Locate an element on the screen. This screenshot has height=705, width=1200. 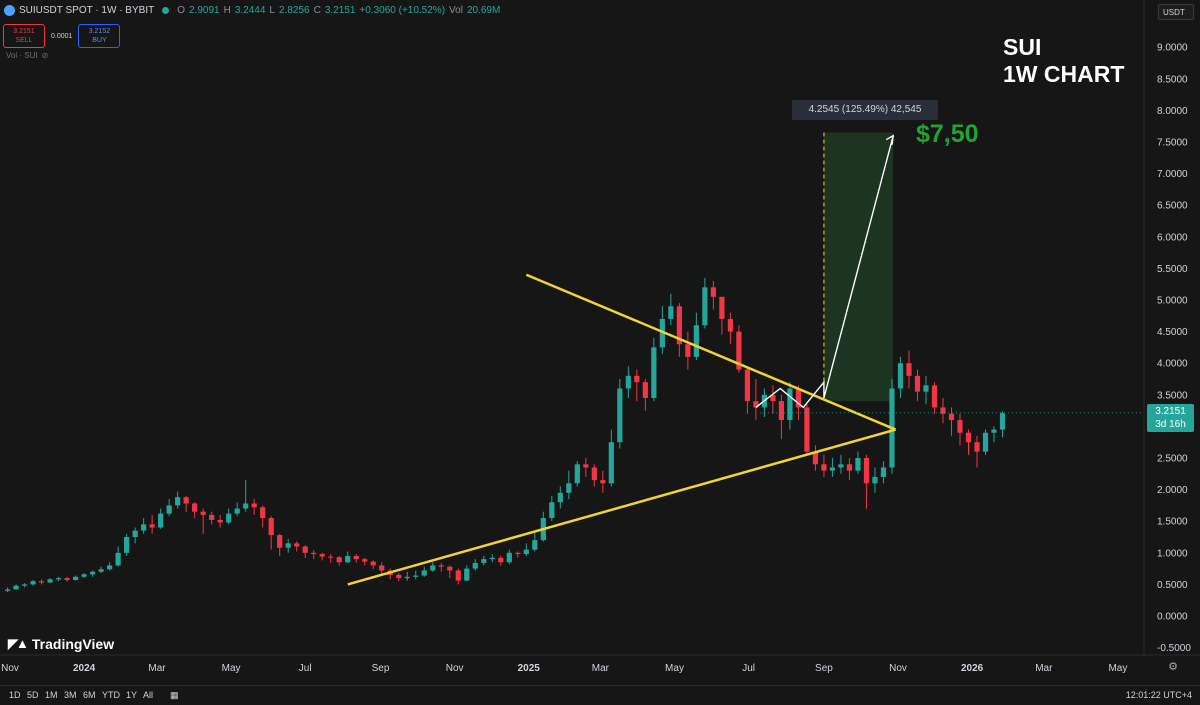
x-tick-label: Nov is located at coordinates (455, 668).